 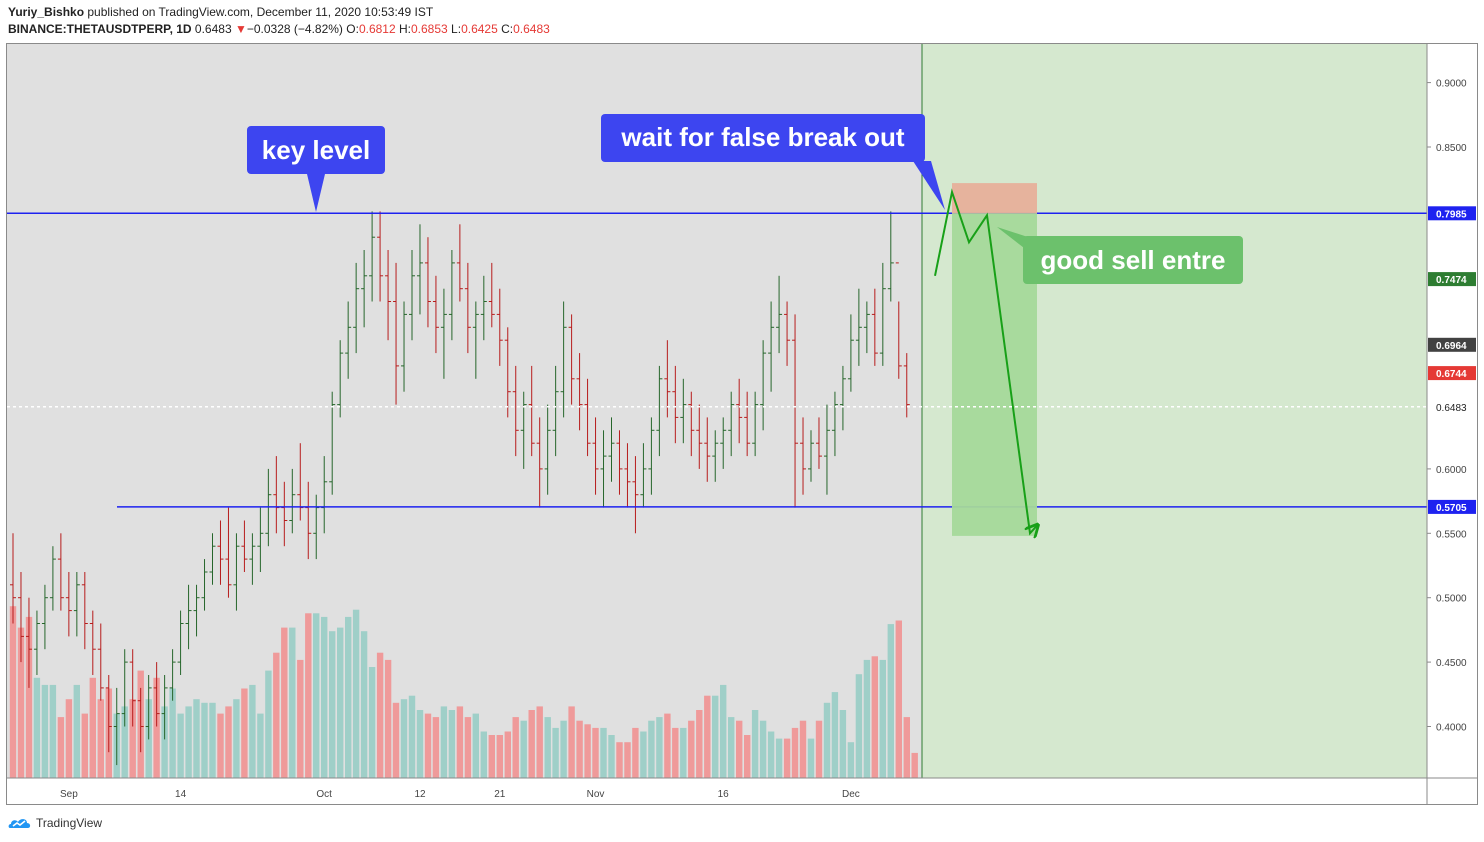 I want to click on last-price: 0.6483, so click(x=213, y=29).